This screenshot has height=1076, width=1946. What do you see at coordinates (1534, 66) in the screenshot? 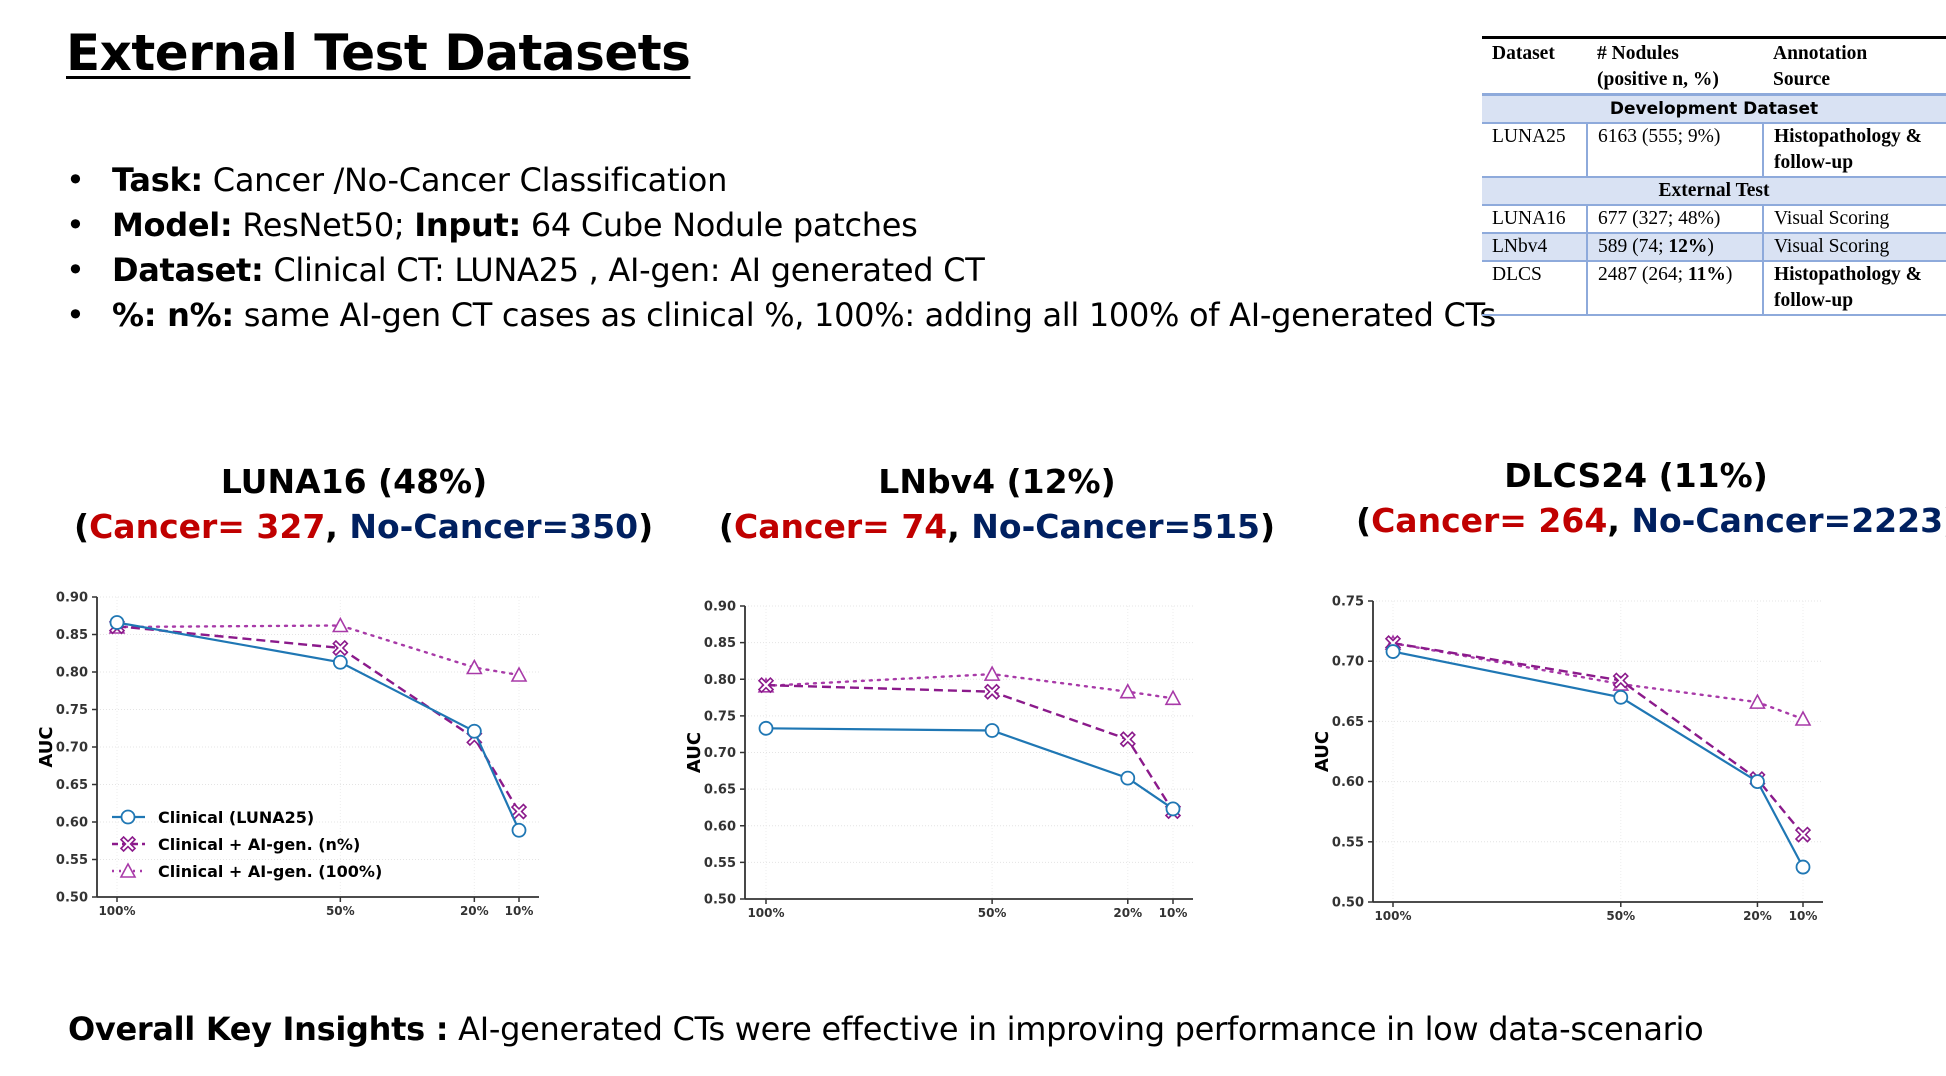
I see `header-dataset: Dataset` at bounding box center [1534, 66].